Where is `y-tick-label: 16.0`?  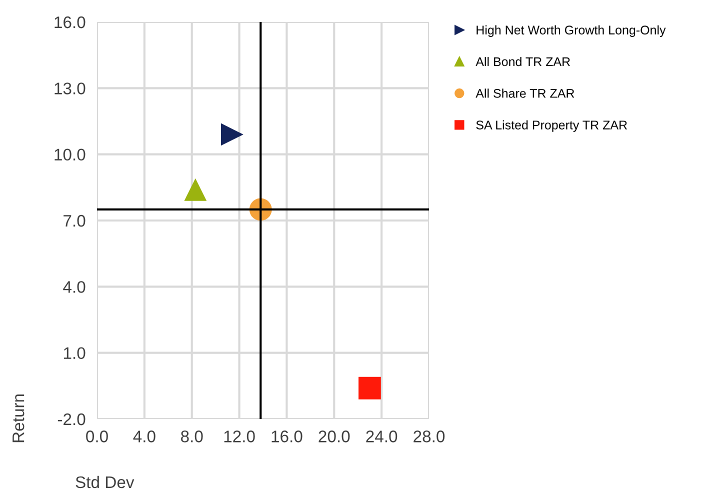
y-tick-label: 16.0 is located at coordinates (70, 22).